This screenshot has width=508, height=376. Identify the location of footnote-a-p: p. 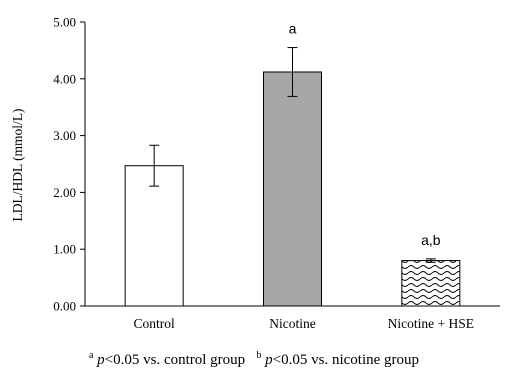
(101, 360).